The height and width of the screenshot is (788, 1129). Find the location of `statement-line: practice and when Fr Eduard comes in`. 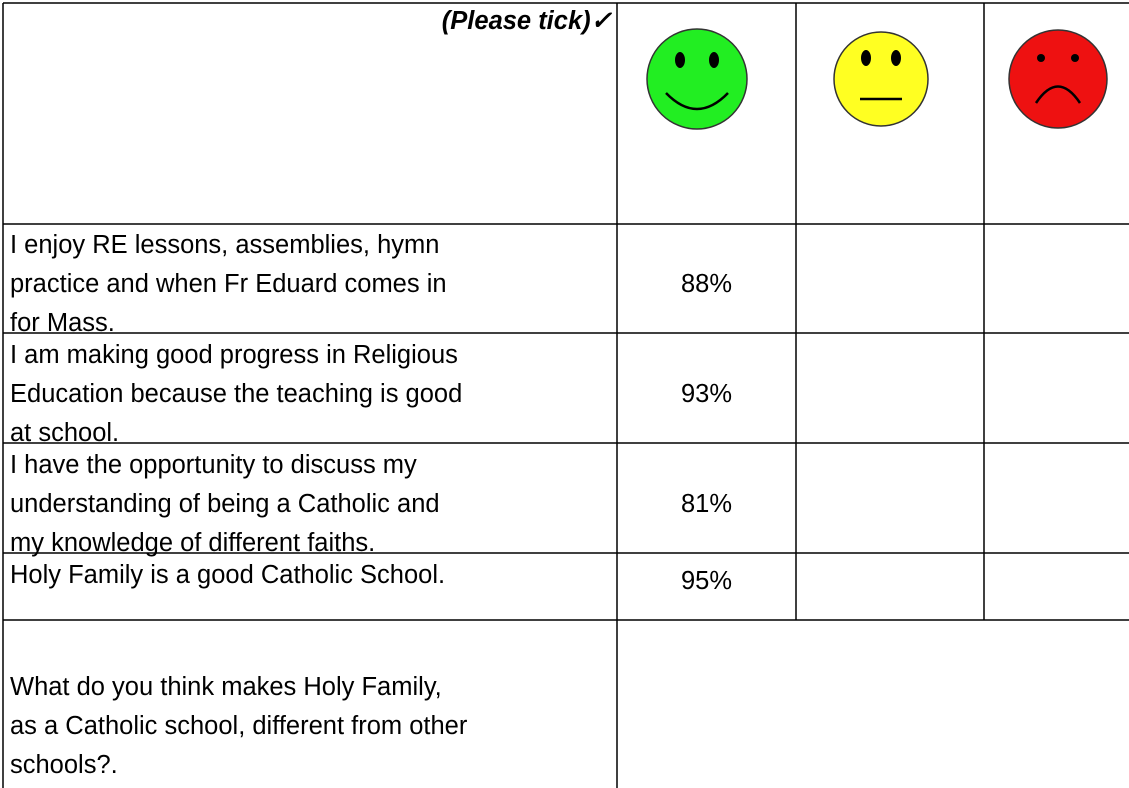

statement-line: practice and when Fr Eduard comes in is located at coordinates (228, 284).